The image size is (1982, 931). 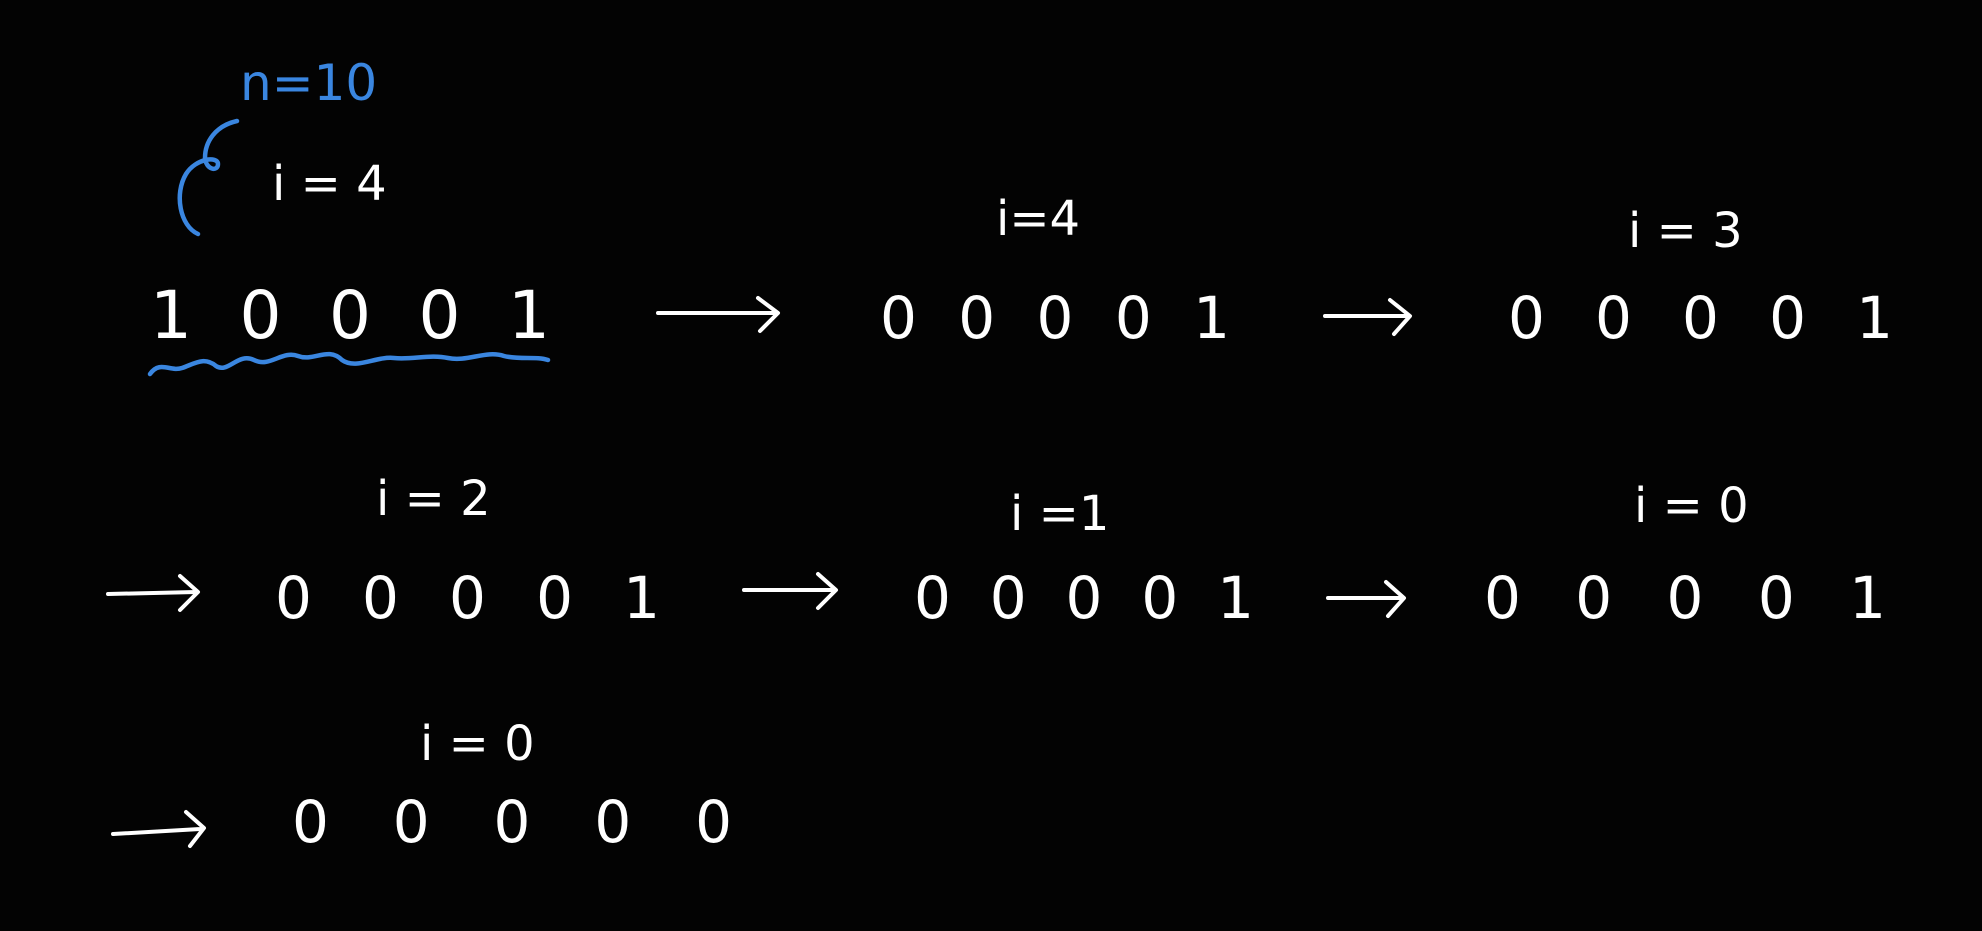 I want to click on step-7-index-label: i = 0, so click(x=477, y=744).